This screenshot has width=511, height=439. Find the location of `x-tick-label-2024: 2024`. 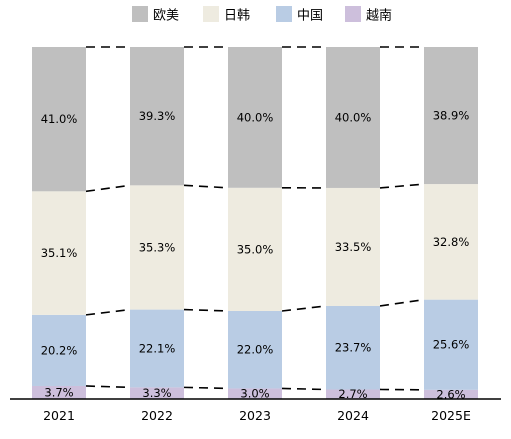

x-tick-label-2024: 2024 is located at coordinates (353, 415).